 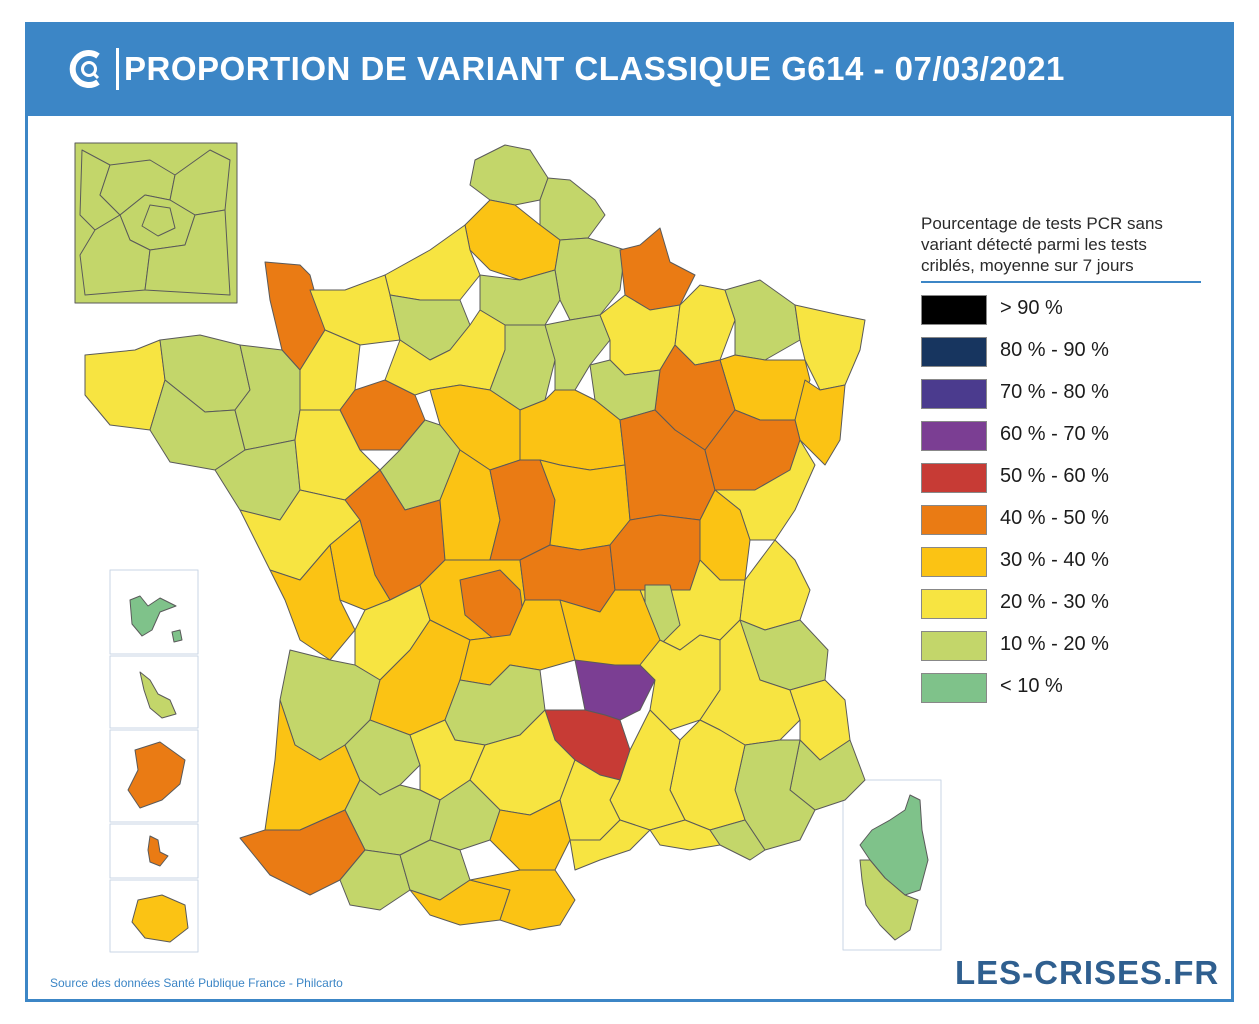 What do you see at coordinates (1054, 392) in the screenshot?
I see `legend-label: 70 % - 80 %` at bounding box center [1054, 392].